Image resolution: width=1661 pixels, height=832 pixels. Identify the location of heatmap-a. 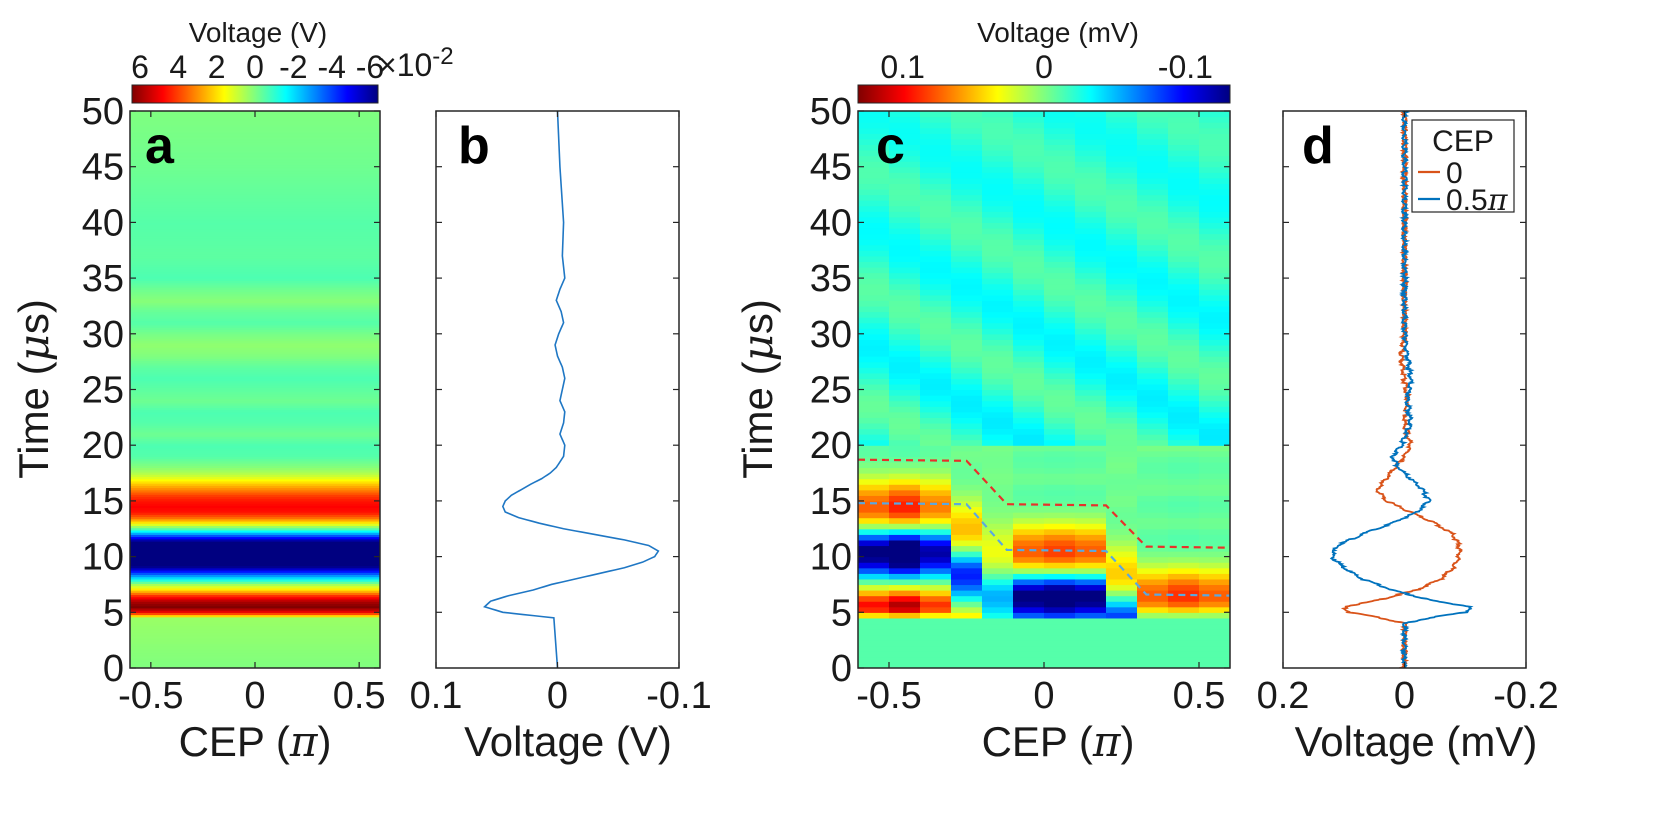
(255, 389).